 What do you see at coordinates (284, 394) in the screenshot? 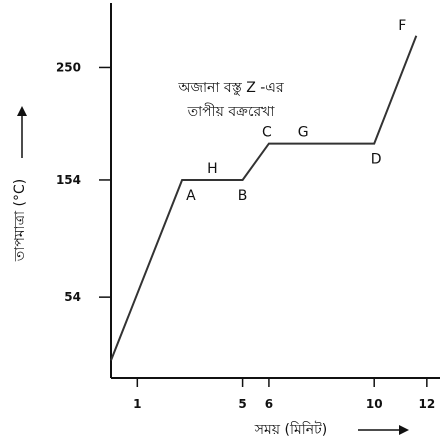
I see `x-ticks: 1 5 6 10 12` at bounding box center [284, 394].